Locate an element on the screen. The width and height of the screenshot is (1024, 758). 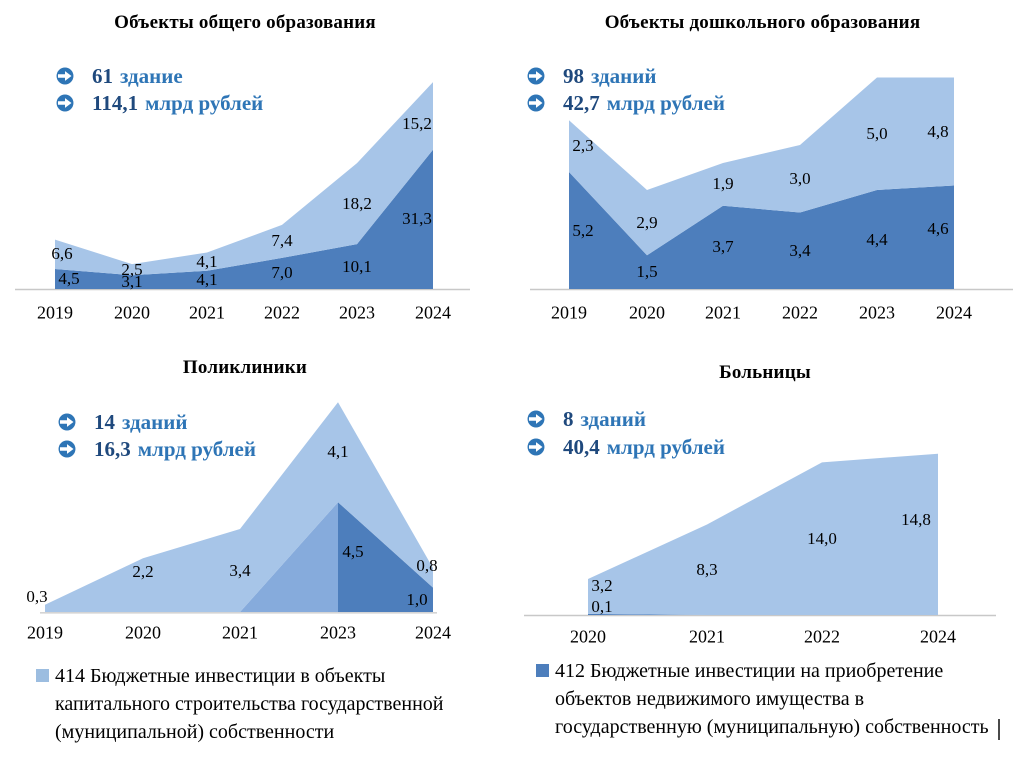
stat-row: 40,4 млрд рублей is located at coordinates (626, 447).